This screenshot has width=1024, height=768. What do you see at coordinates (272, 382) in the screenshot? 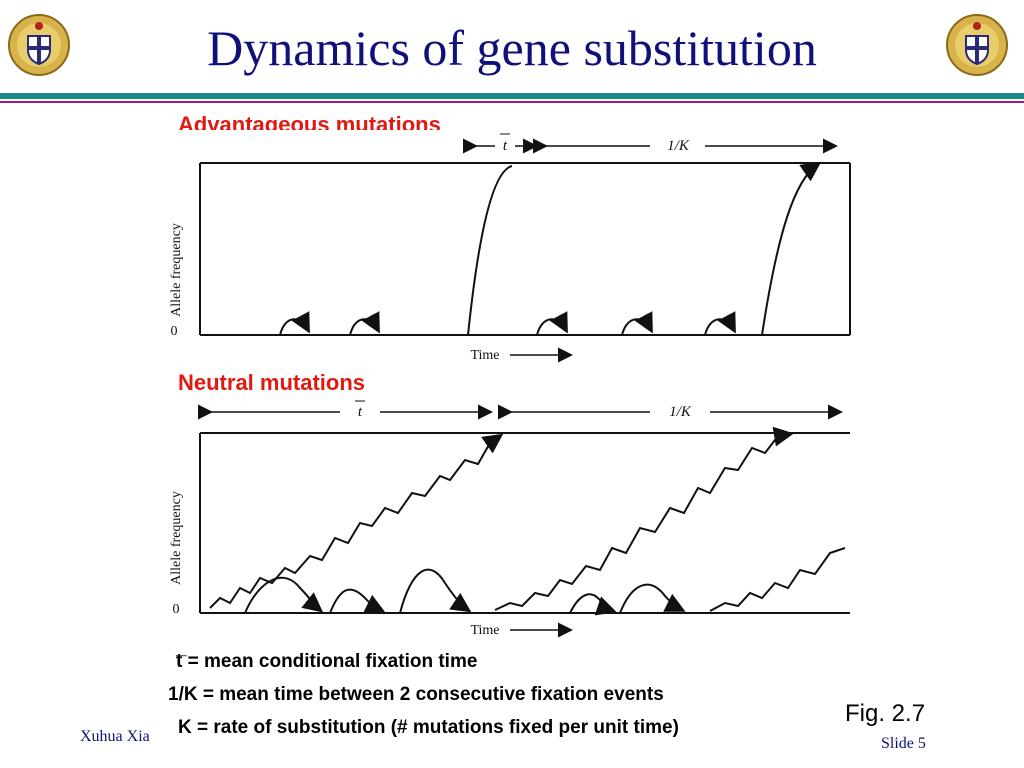
I see `neutral-heading: Neutral mutations` at bounding box center [272, 382].